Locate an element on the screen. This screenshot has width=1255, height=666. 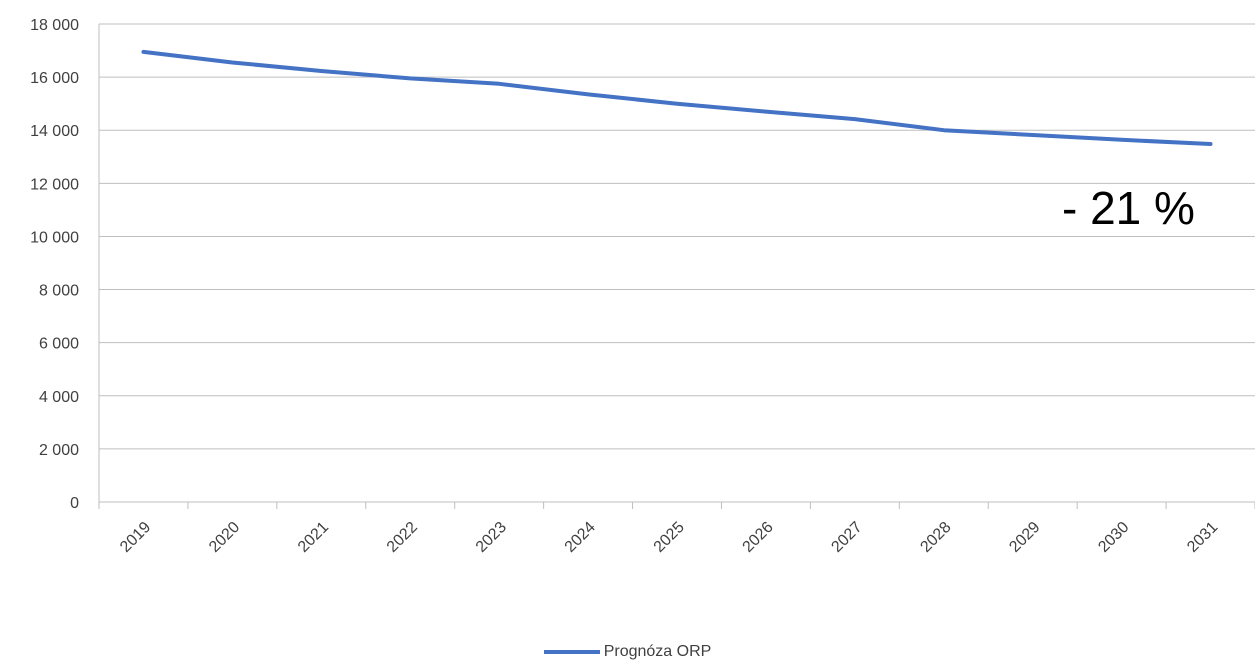
y-tick-label: 18 000 is located at coordinates (54, 25).